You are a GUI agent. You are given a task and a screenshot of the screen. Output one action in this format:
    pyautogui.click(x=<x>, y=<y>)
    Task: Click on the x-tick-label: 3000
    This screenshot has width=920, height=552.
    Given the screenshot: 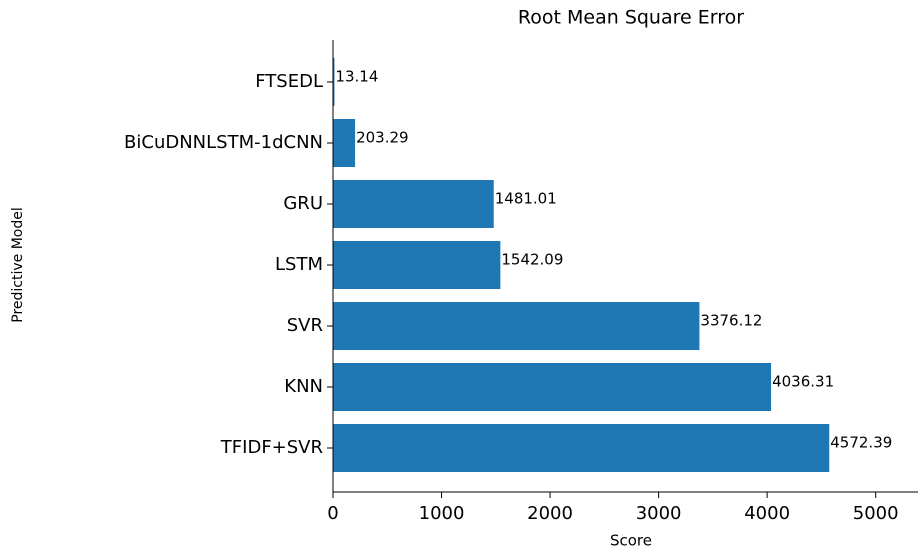 What is the action you would take?
    pyautogui.click(x=659, y=513)
    